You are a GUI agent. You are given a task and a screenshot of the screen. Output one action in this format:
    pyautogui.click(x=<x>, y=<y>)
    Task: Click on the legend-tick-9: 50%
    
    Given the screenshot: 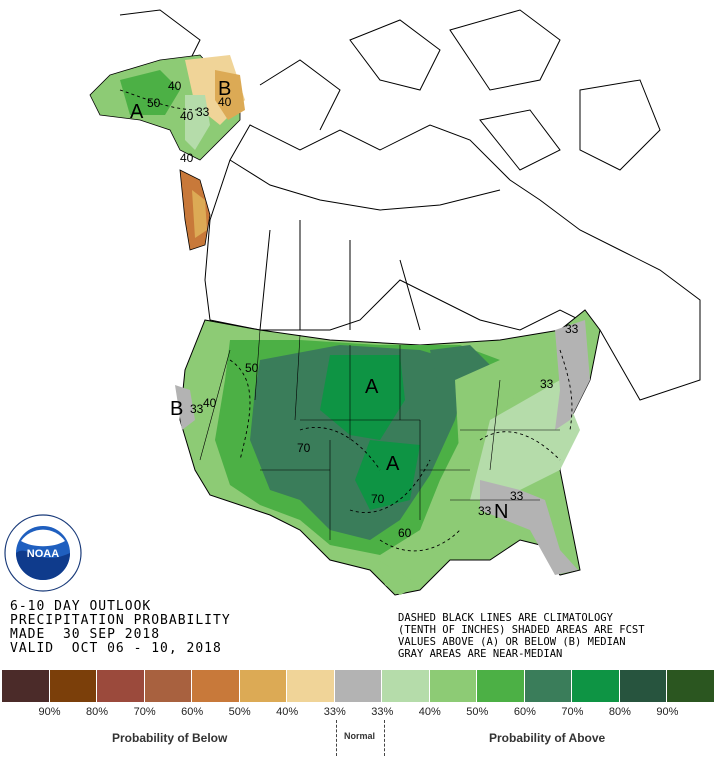 What is the action you would take?
    pyautogui.click(x=477, y=712)
    